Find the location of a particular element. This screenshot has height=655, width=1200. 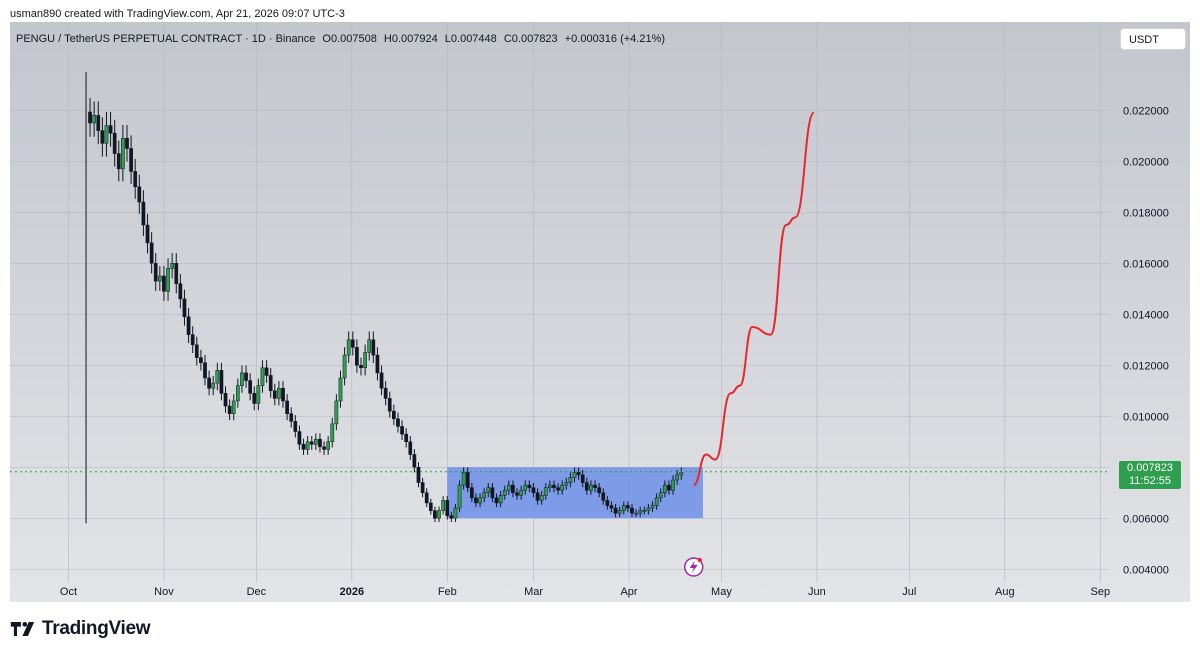

time-tick-label: 2026 is located at coordinates (352, 592).